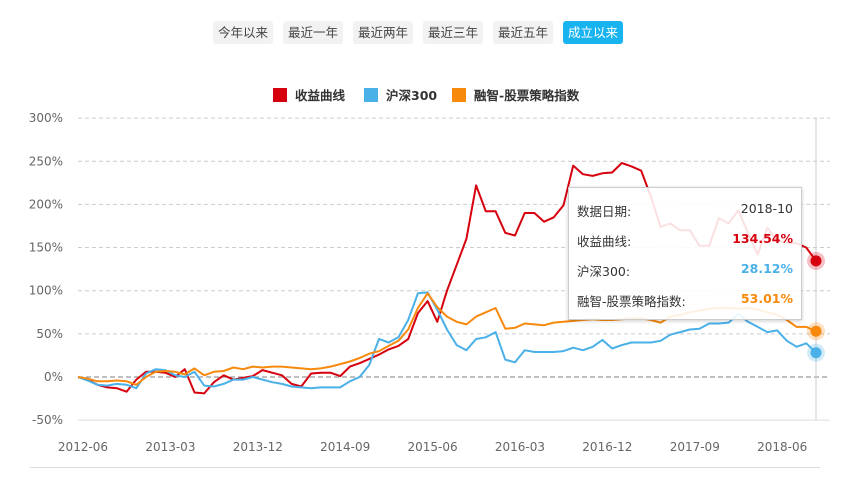 The width and height of the screenshot is (850, 484). I want to click on tooltip-row-return: 收益曲线: 134.54%, so click(685, 240).